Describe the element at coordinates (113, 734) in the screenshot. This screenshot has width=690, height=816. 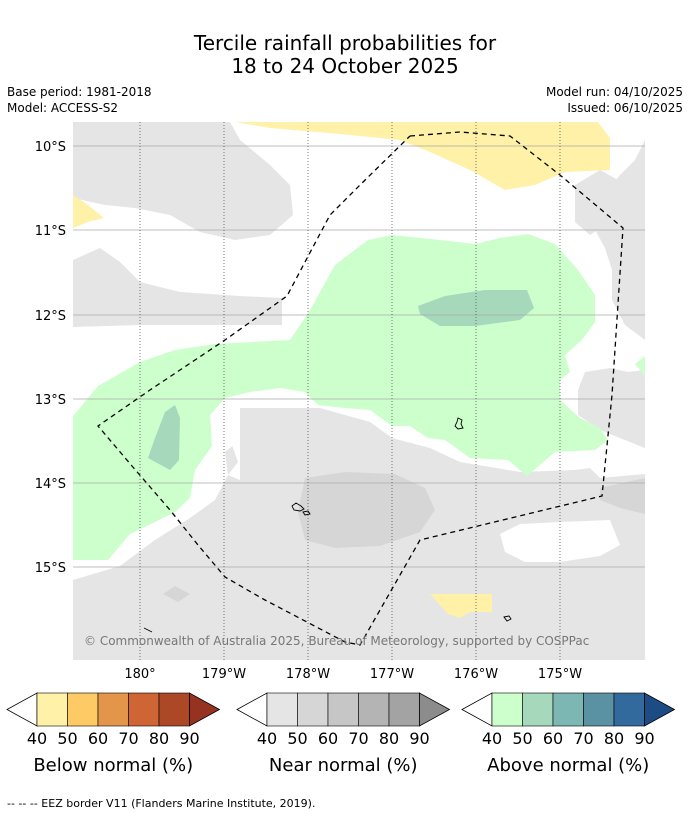
I see `colorbar-below-normal: 40 50 60 70 80 90 Below normal (%)` at that location.